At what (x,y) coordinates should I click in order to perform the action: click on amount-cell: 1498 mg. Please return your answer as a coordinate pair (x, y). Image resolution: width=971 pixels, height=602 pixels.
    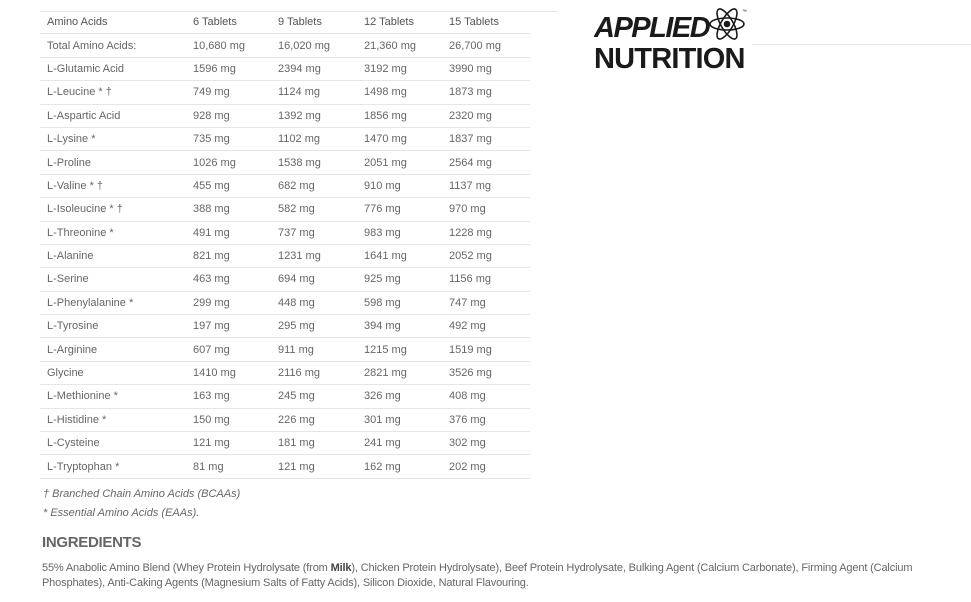
    Looking at the image, I should click on (399, 92).